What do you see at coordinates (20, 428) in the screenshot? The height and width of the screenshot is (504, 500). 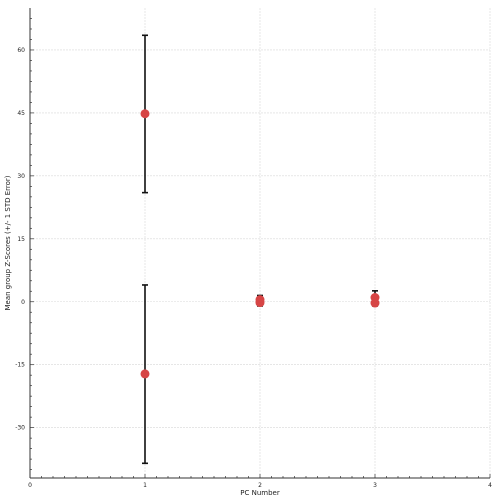 I see `y-tick-label: -30` at bounding box center [20, 428].